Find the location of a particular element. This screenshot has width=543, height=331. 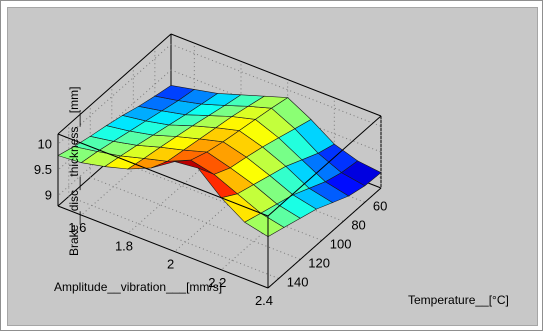

y-tick-label: 140 is located at coordinates (298, 281).